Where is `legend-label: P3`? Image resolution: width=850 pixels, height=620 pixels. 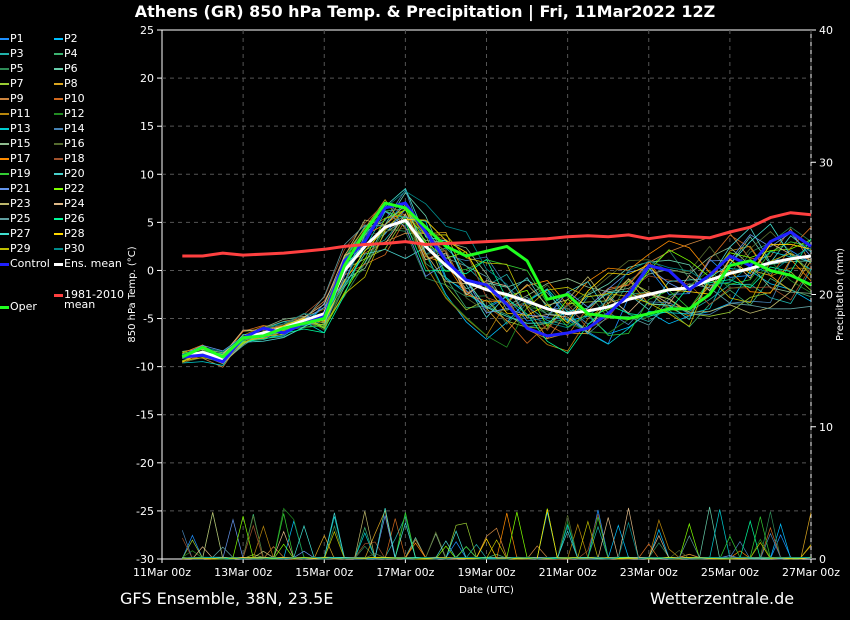
legend-label: P3 is located at coordinates (17, 53).